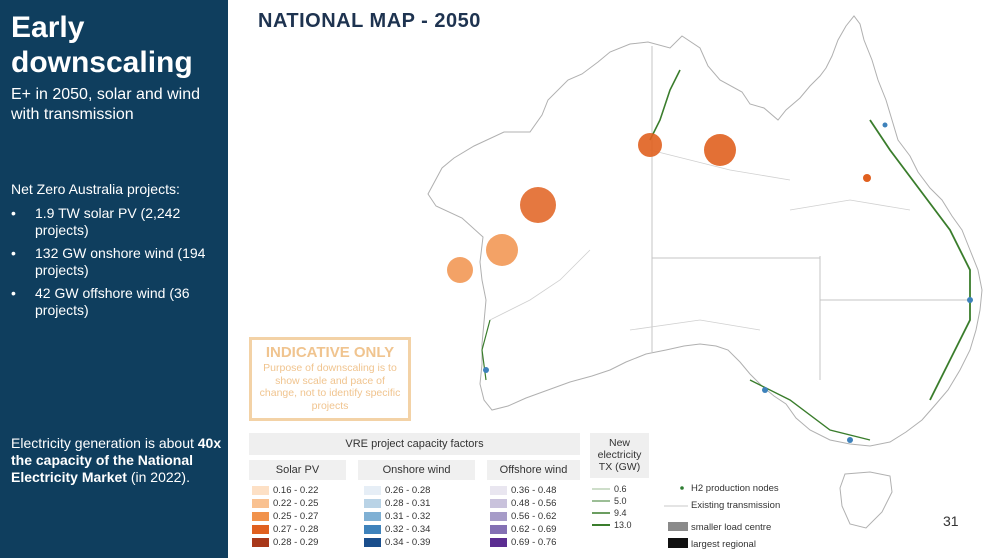 This screenshot has width=1000, height=558. What do you see at coordinates (533, 470) in the screenshot?
I see `legend-col-offshore-title: Offshore wind` at bounding box center [533, 470].